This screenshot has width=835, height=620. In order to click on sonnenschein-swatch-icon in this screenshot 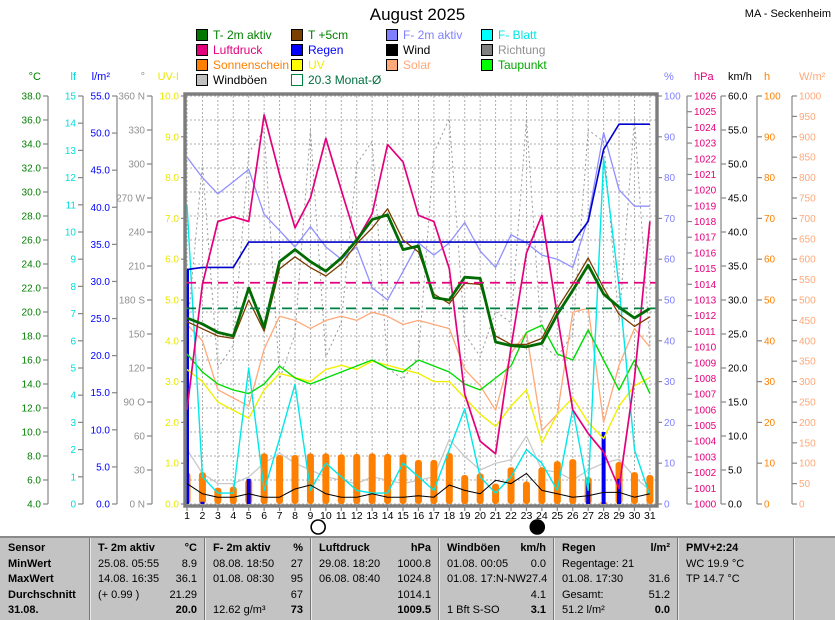, I will do `click(202, 64)`.